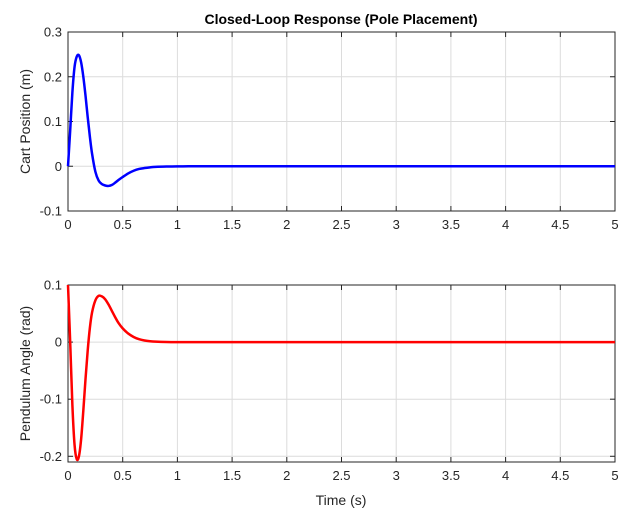 This screenshot has height=521, width=642. I want to click on ylabel-cart-position: Cart Position (m), so click(25, 121).